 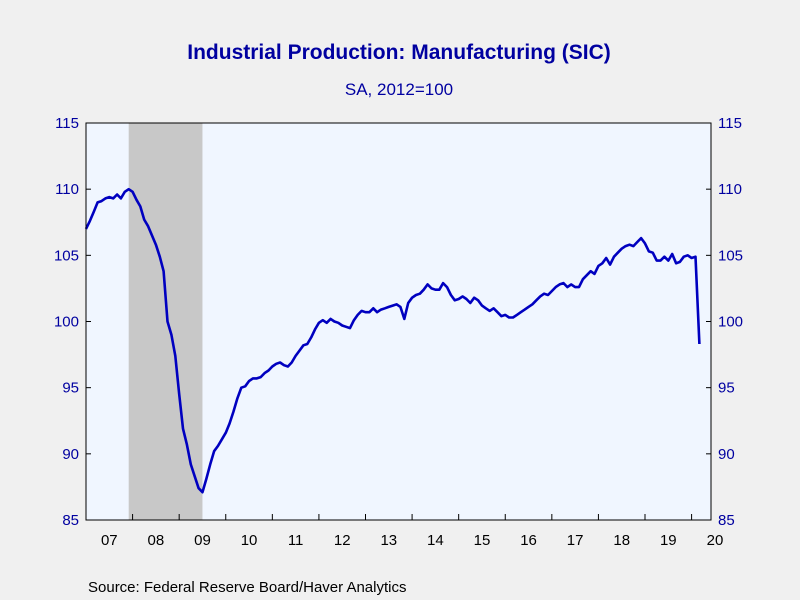 What do you see at coordinates (66, 255) in the screenshot?
I see `y-tick-label-left: 105` at bounding box center [66, 255].